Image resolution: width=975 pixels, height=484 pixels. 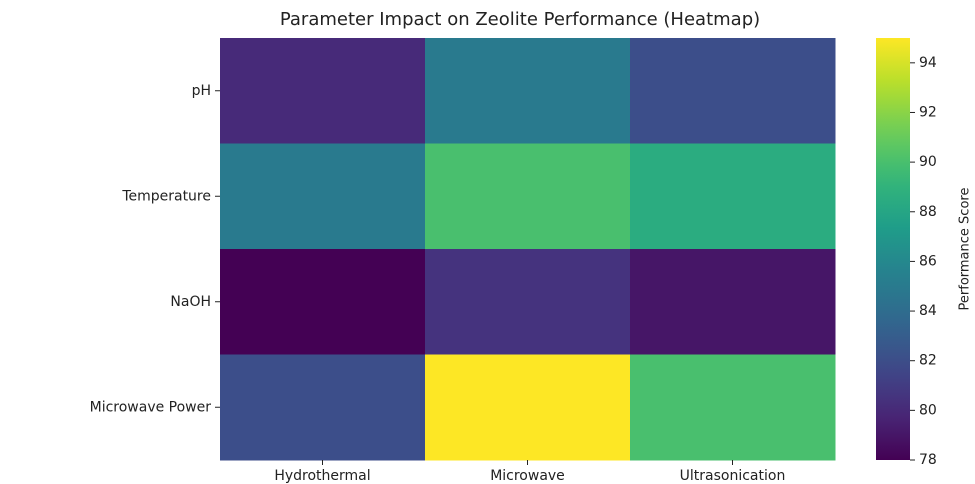 What do you see at coordinates (928, 311) in the screenshot?
I see `colorbar-tick-label: 84` at bounding box center [928, 311].